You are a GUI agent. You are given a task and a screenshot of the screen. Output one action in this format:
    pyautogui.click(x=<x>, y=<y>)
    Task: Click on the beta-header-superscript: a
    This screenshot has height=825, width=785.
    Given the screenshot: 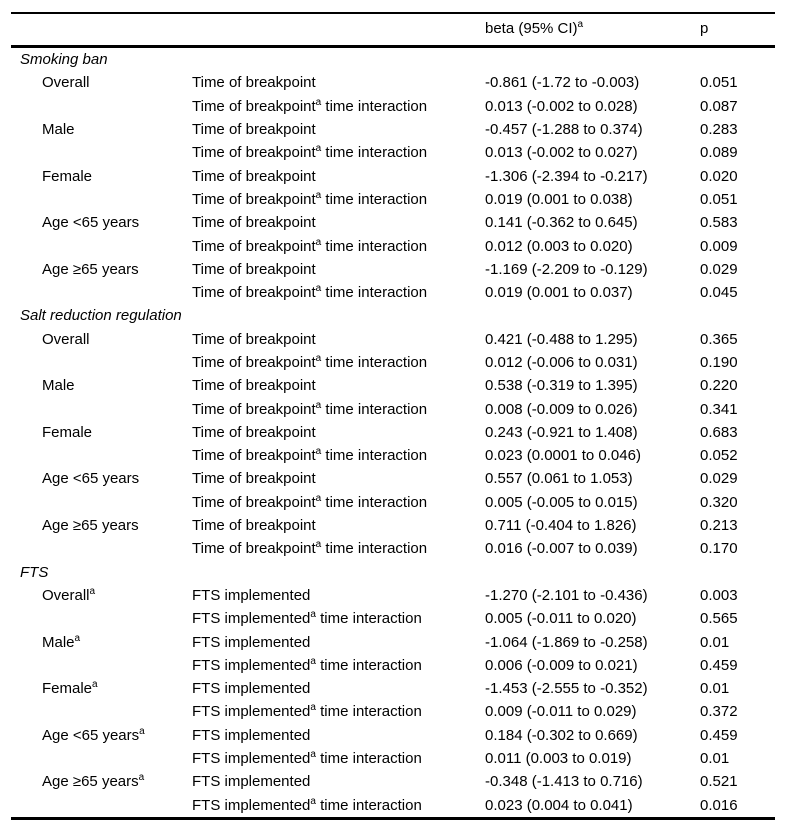 What is the action you would take?
    pyautogui.click(x=580, y=24)
    